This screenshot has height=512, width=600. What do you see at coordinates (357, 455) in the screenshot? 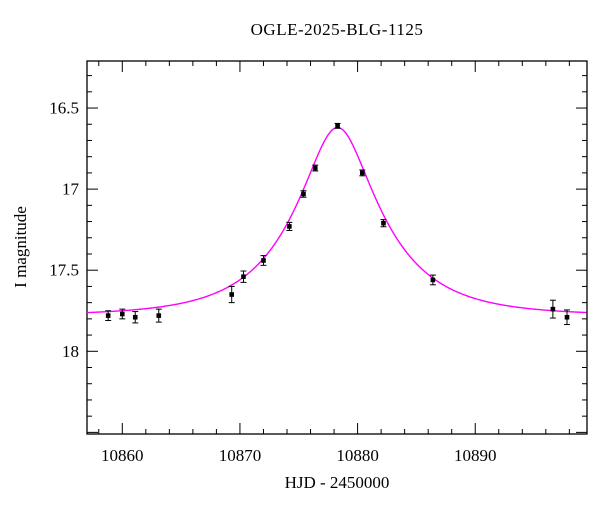
I see `x-tick-label: 10880` at bounding box center [357, 455].